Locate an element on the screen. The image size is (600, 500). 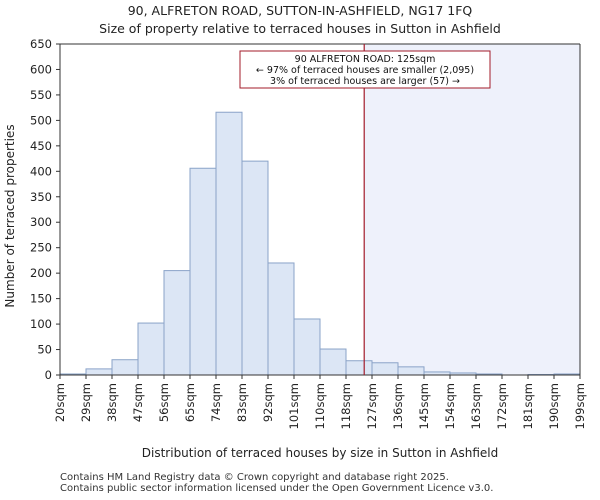
x-tick-label-163sqm: 163sqm is located at coordinates (476, 406).